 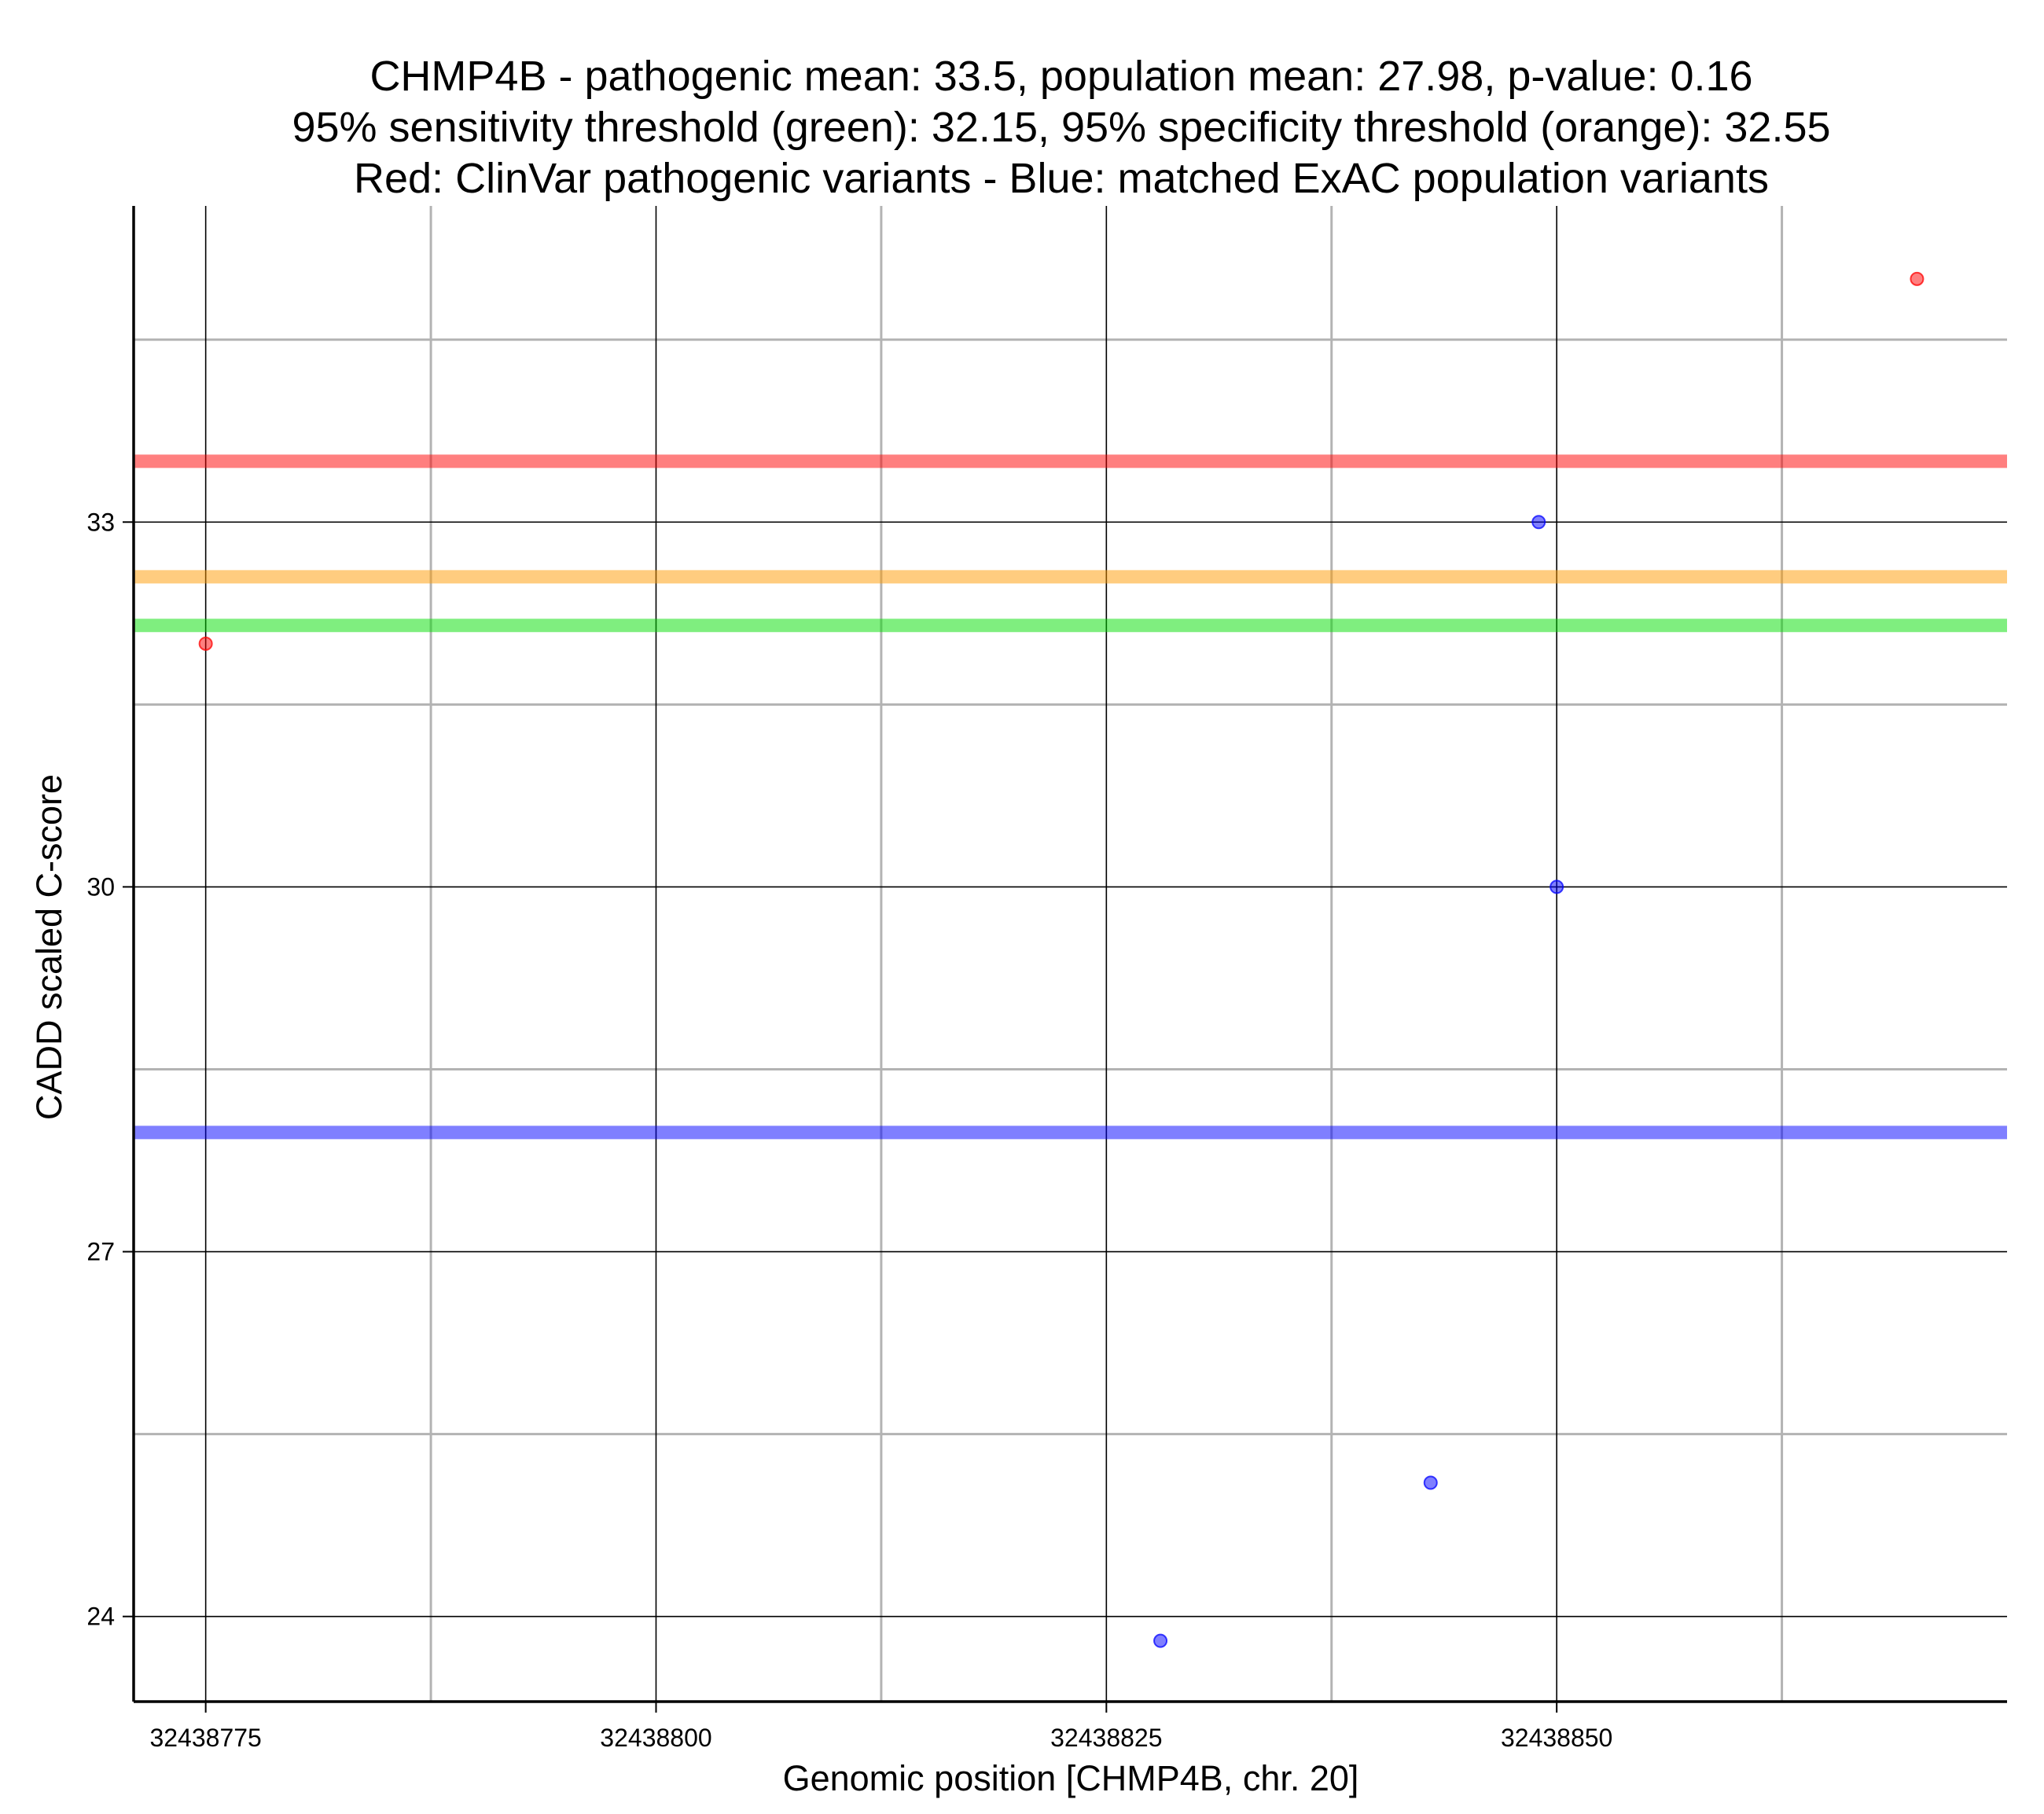 I want to click on y-tick-labels: 24 27 30 33, so click(x=101, y=1069).